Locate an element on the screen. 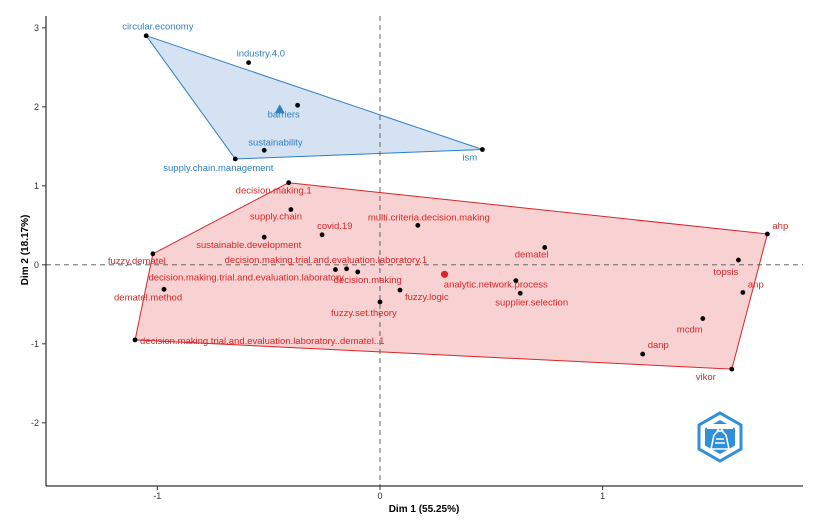 The image size is (827, 523). y-tick-label: 3 is located at coordinates (36, 28).